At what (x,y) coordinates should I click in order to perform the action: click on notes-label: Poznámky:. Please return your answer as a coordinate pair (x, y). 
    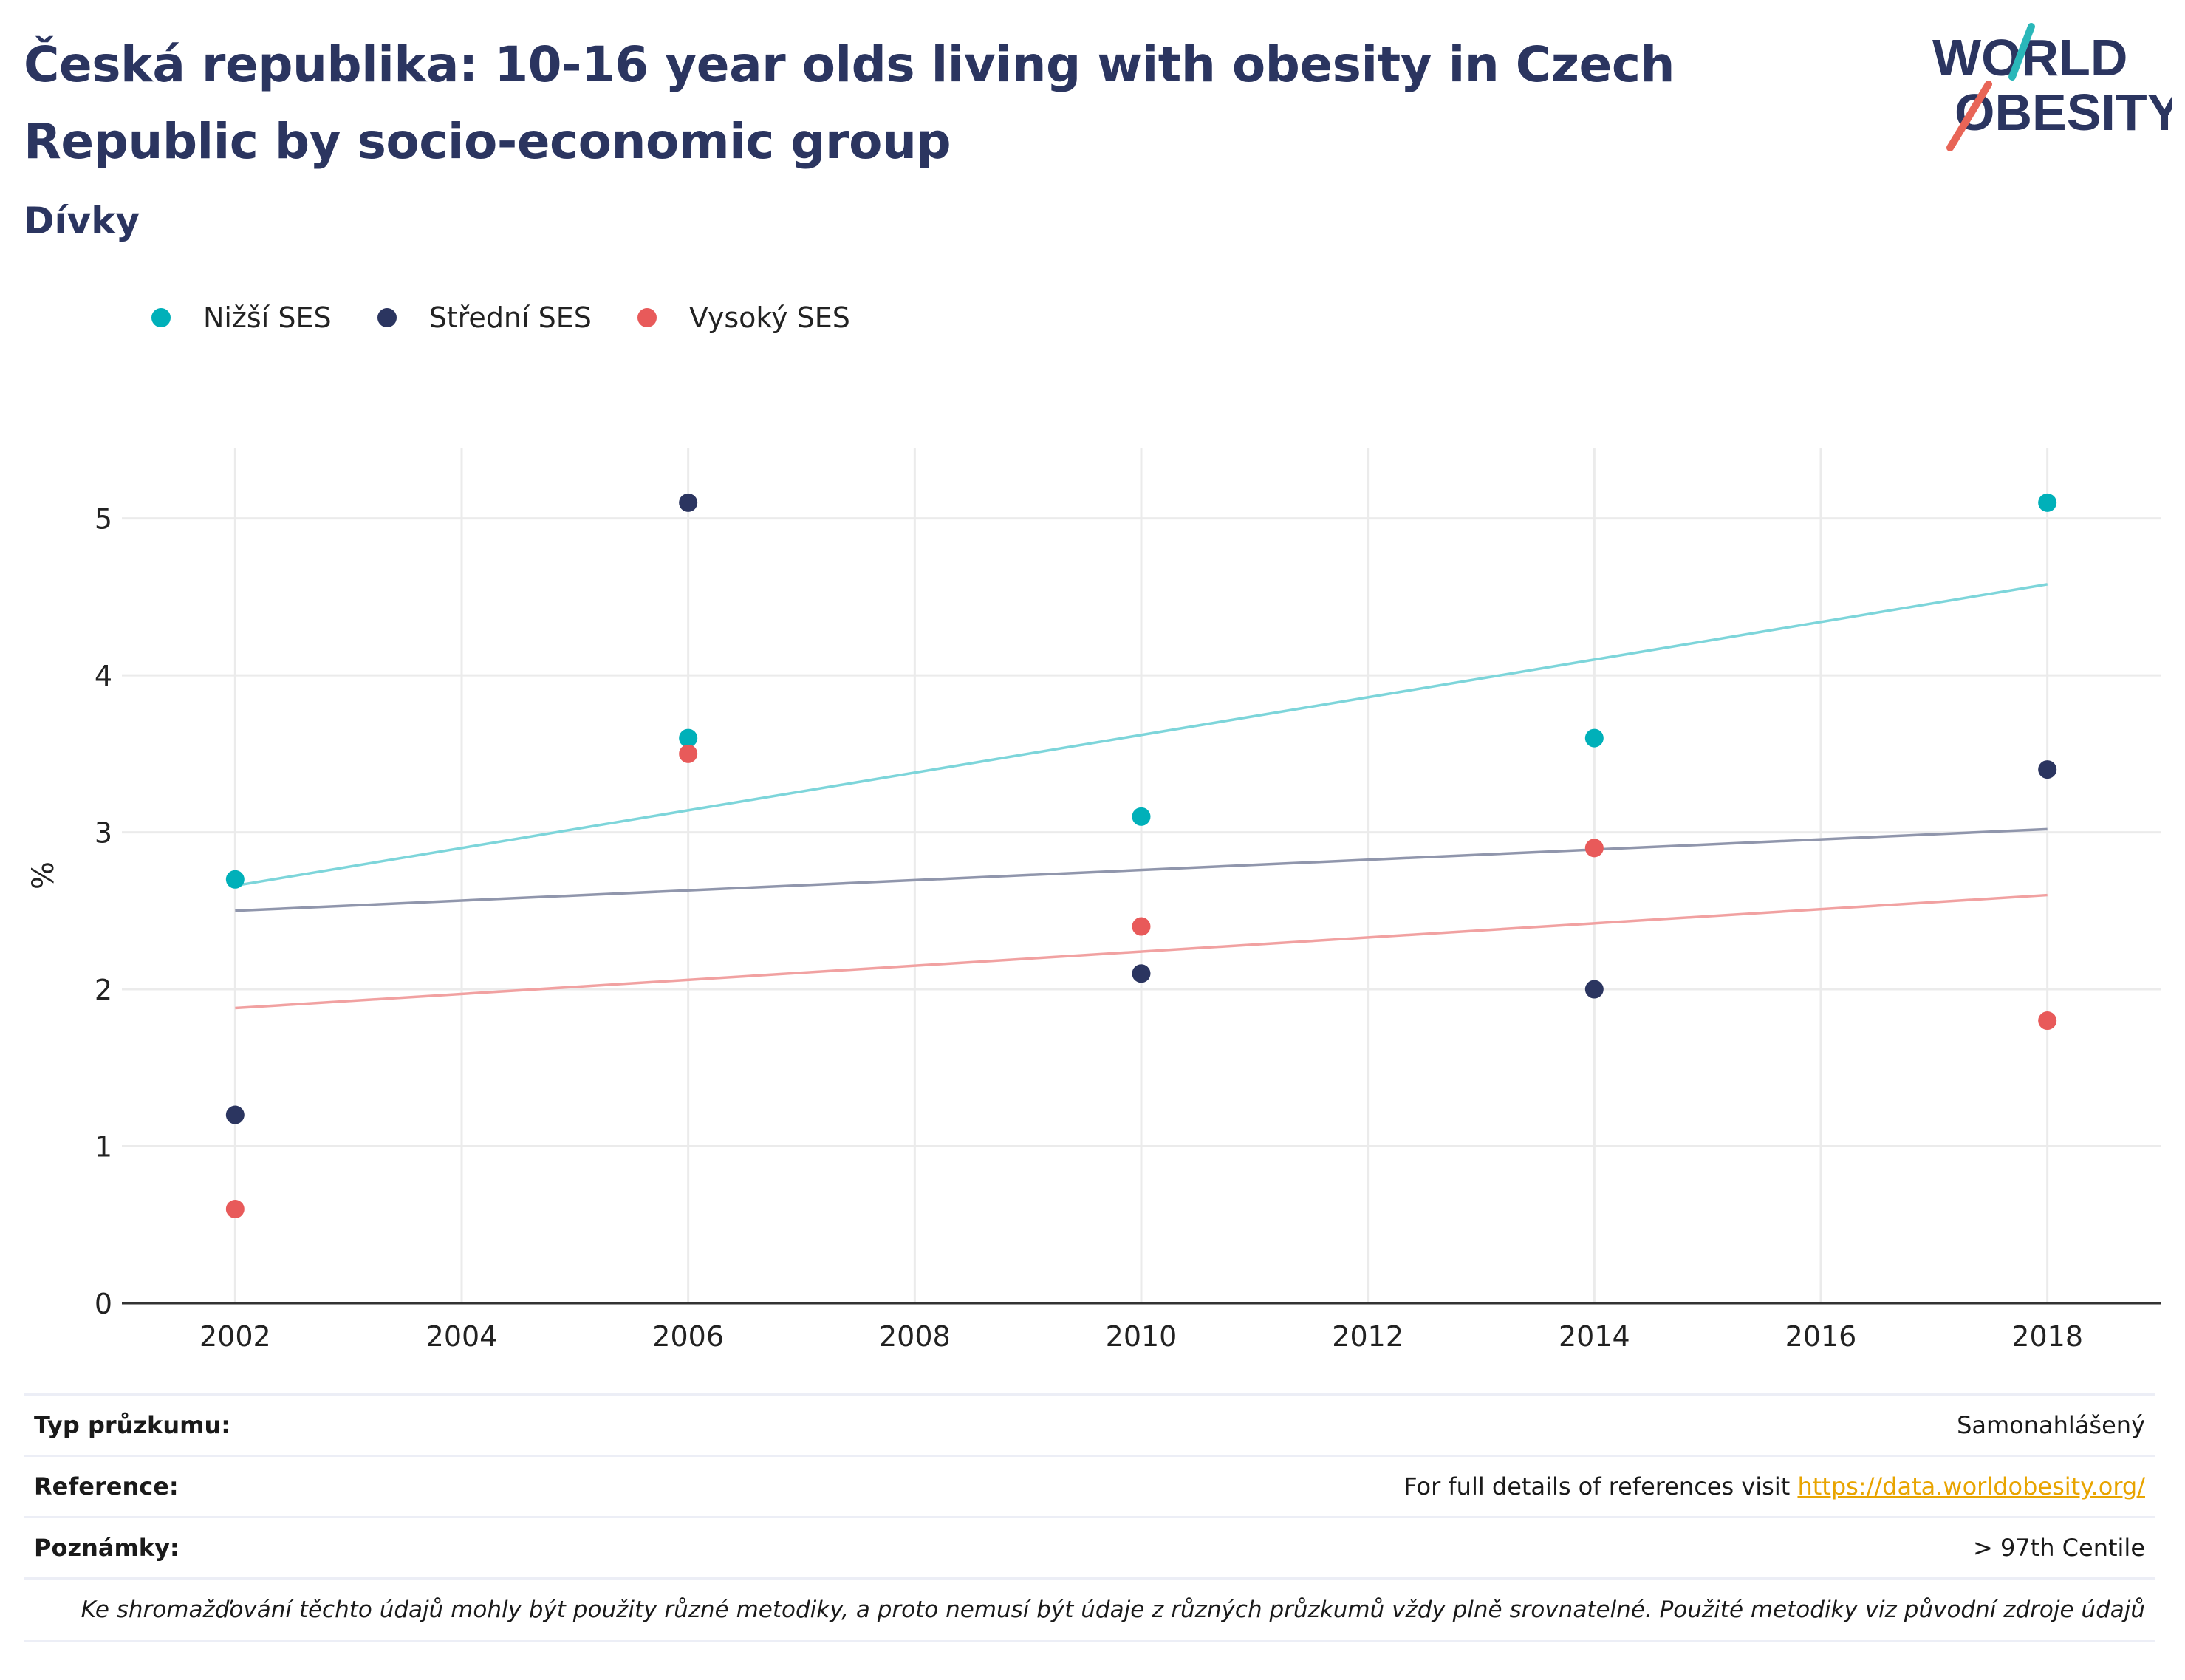
    Looking at the image, I should click on (106, 1548).